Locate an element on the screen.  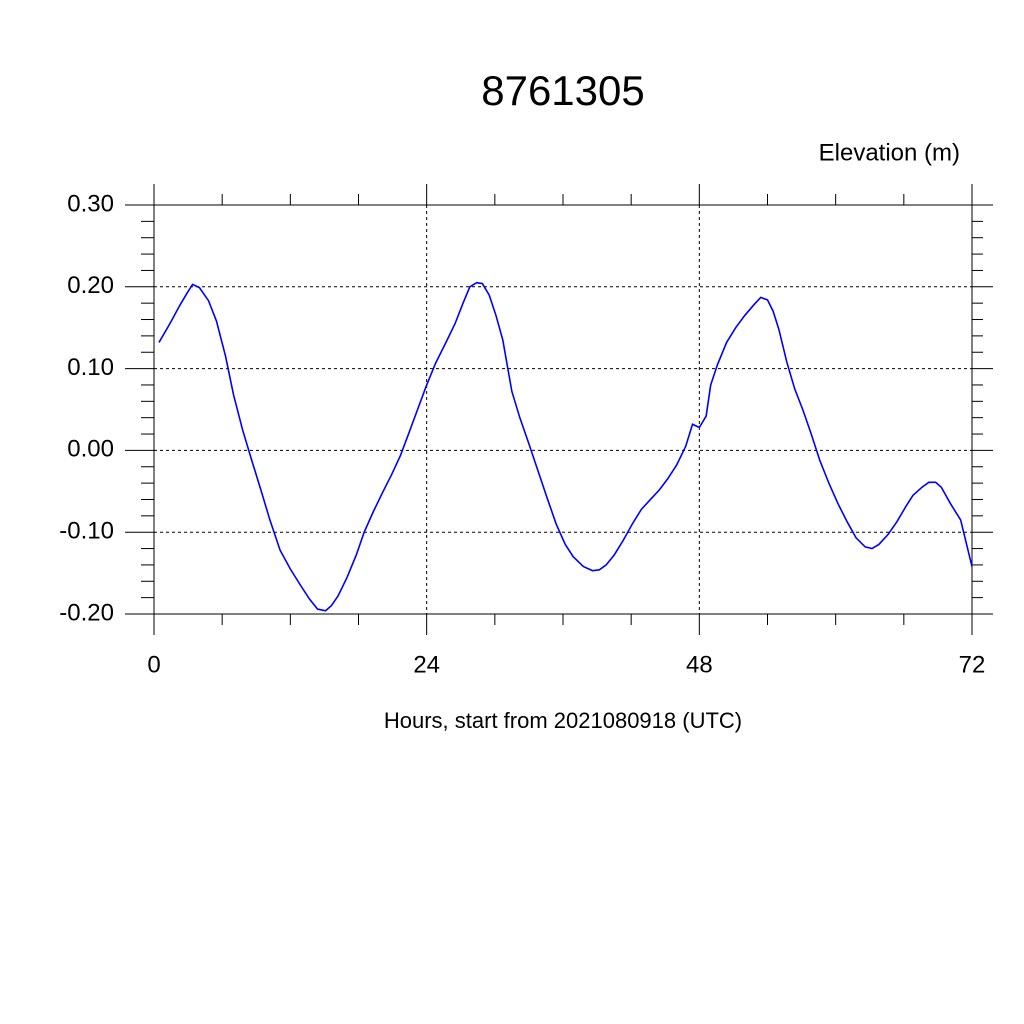
x-tick-label: 72 is located at coordinates (972, 664).